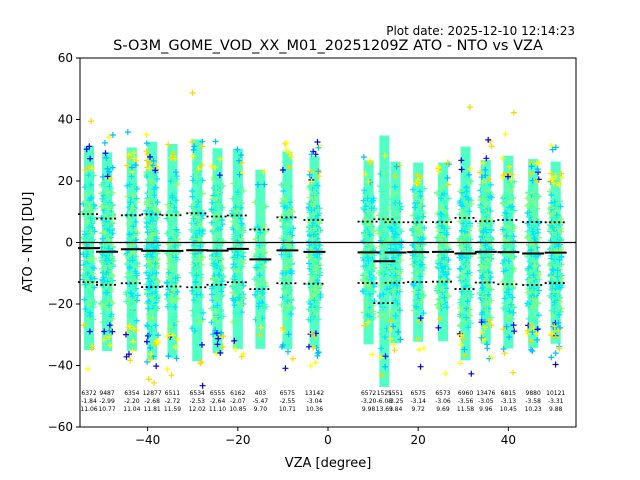 This screenshot has height=480, width=640. Describe the element at coordinates (60, 304) in the screenshot. I see `y-tick-label: −20` at that location.